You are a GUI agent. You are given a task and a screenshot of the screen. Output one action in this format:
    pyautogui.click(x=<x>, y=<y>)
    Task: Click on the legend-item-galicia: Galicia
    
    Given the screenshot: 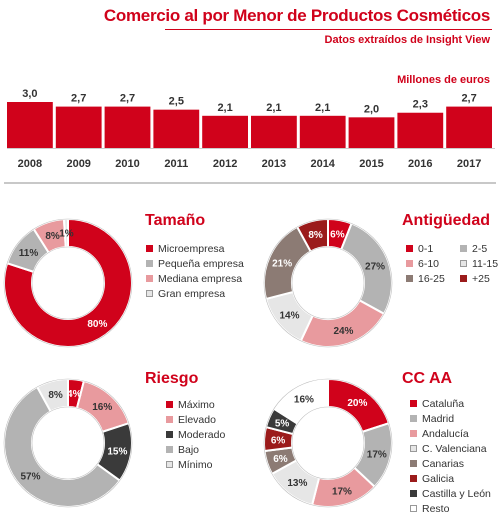 What is the action you would take?
    pyautogui.click(x=450, y=478)
    